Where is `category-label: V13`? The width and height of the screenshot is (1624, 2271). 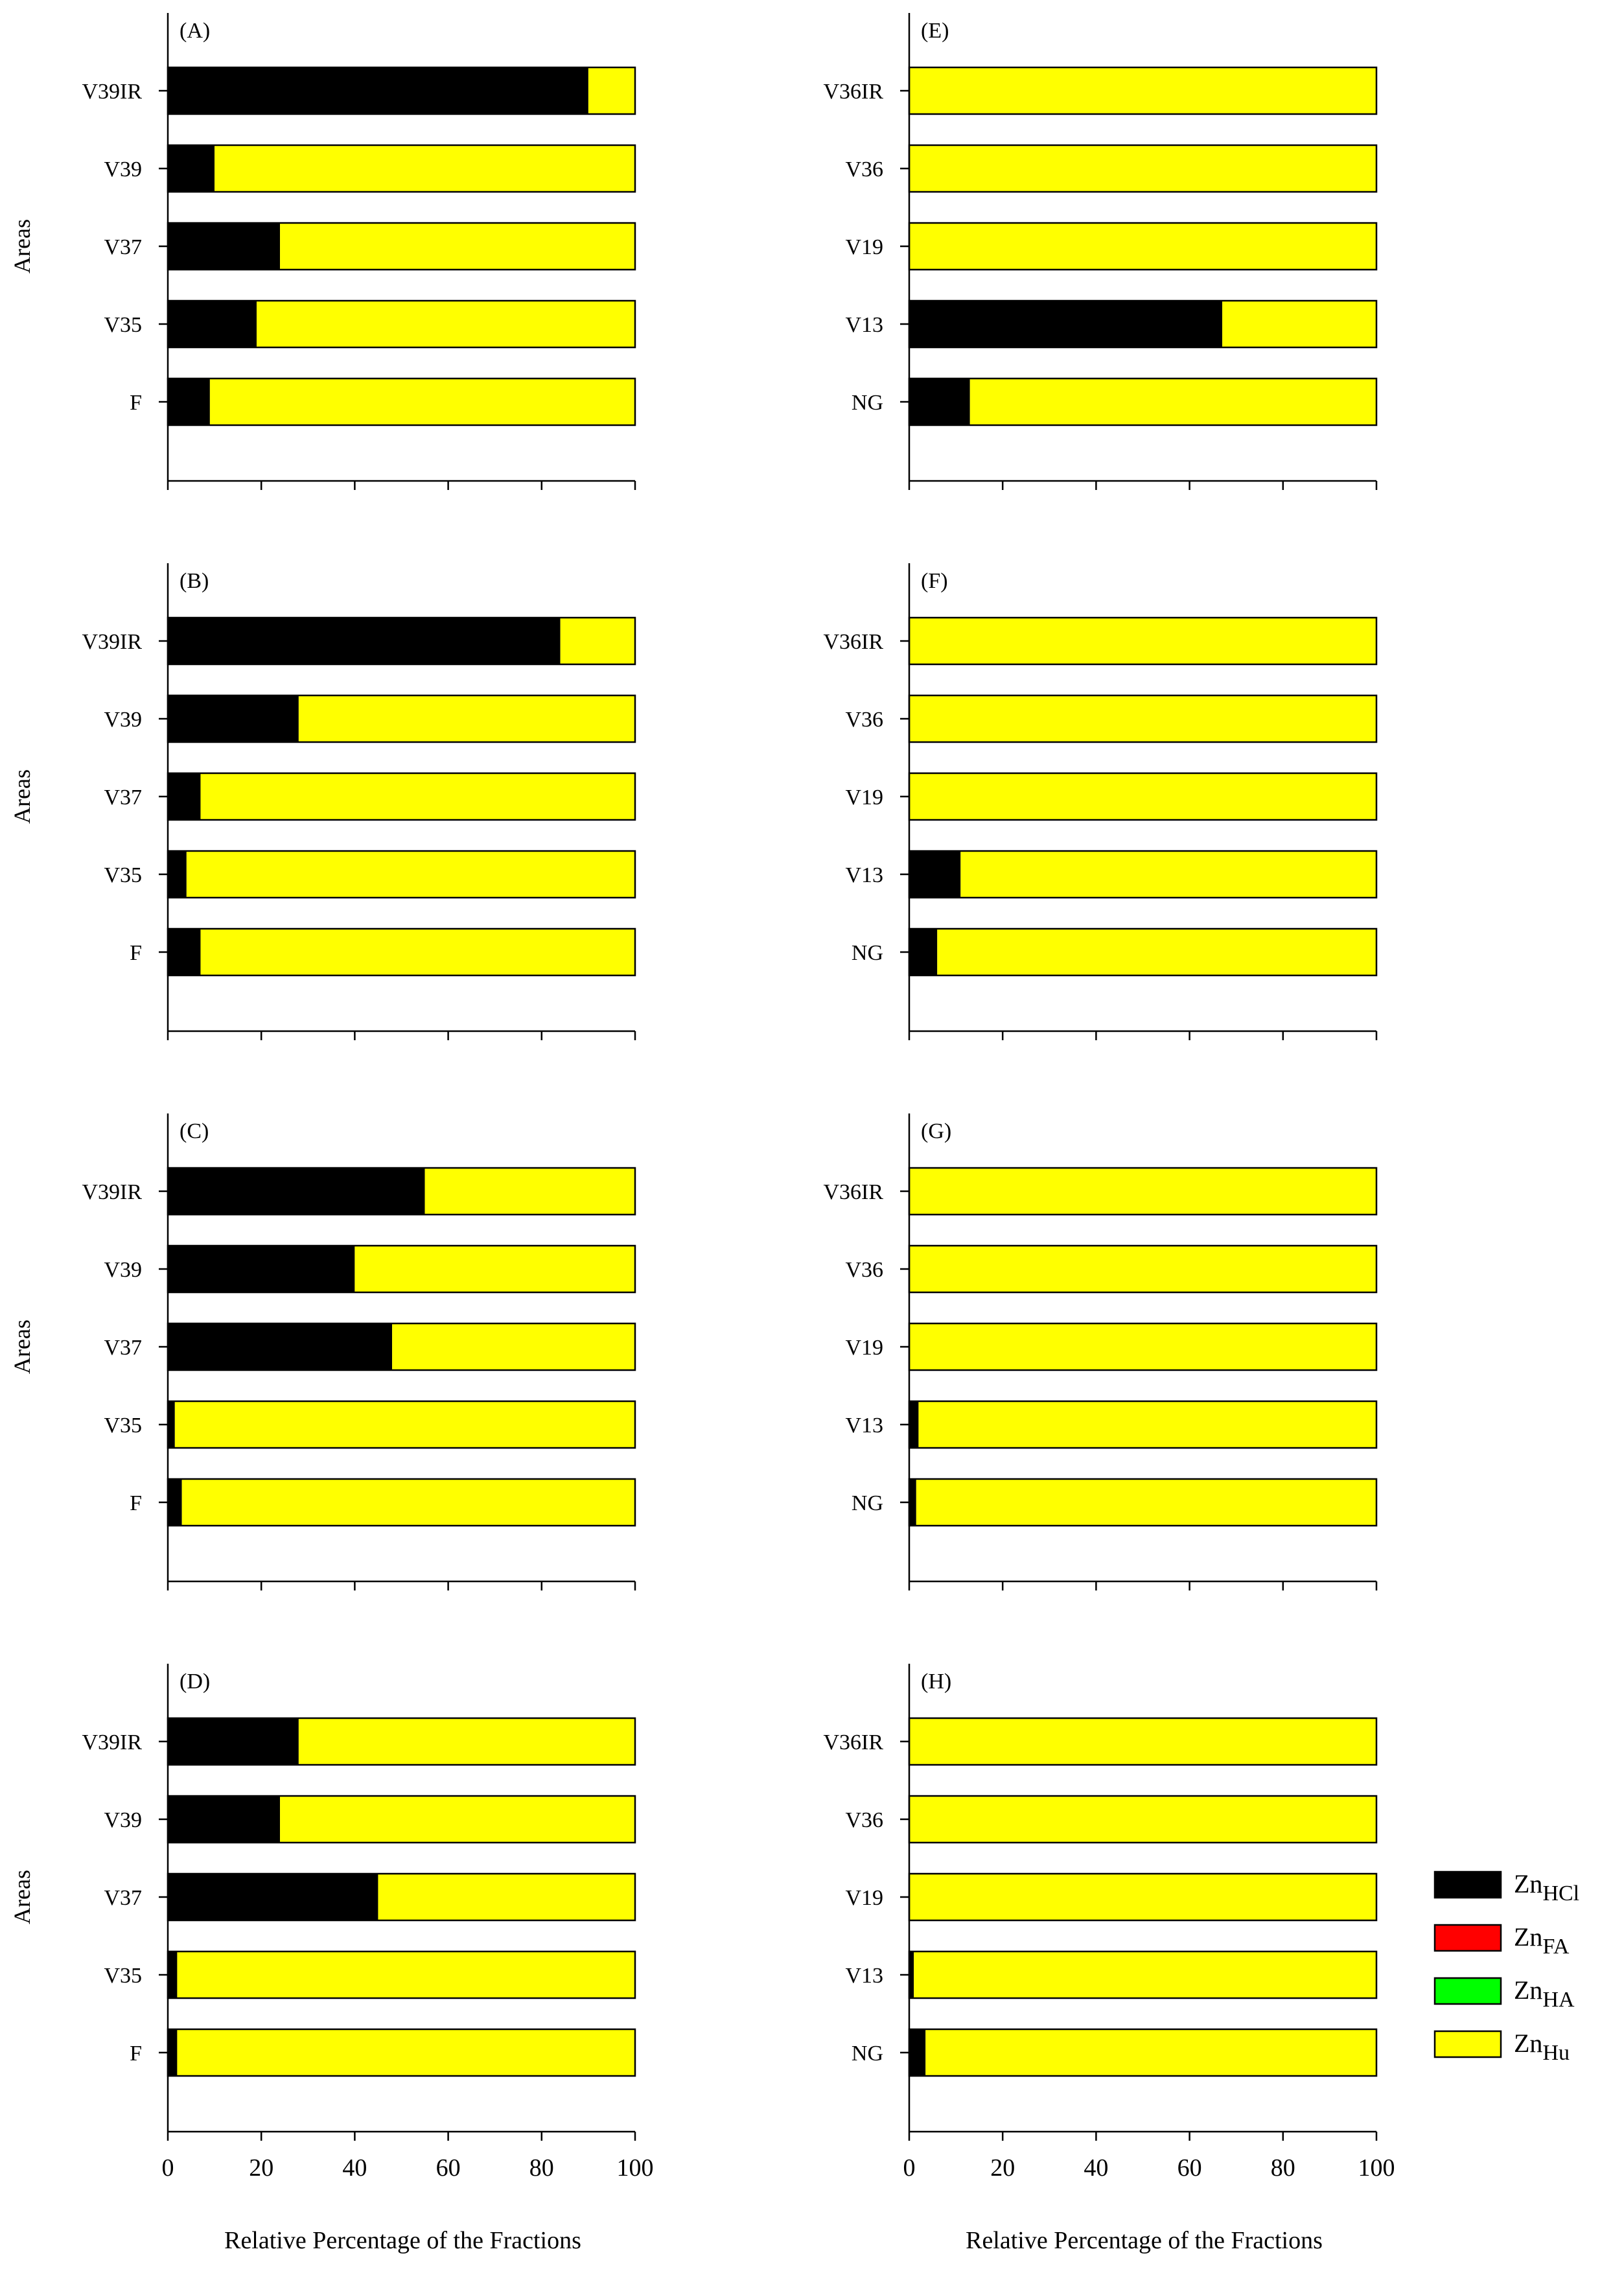
category-label: V13 is located at coordinates (864, 1976).